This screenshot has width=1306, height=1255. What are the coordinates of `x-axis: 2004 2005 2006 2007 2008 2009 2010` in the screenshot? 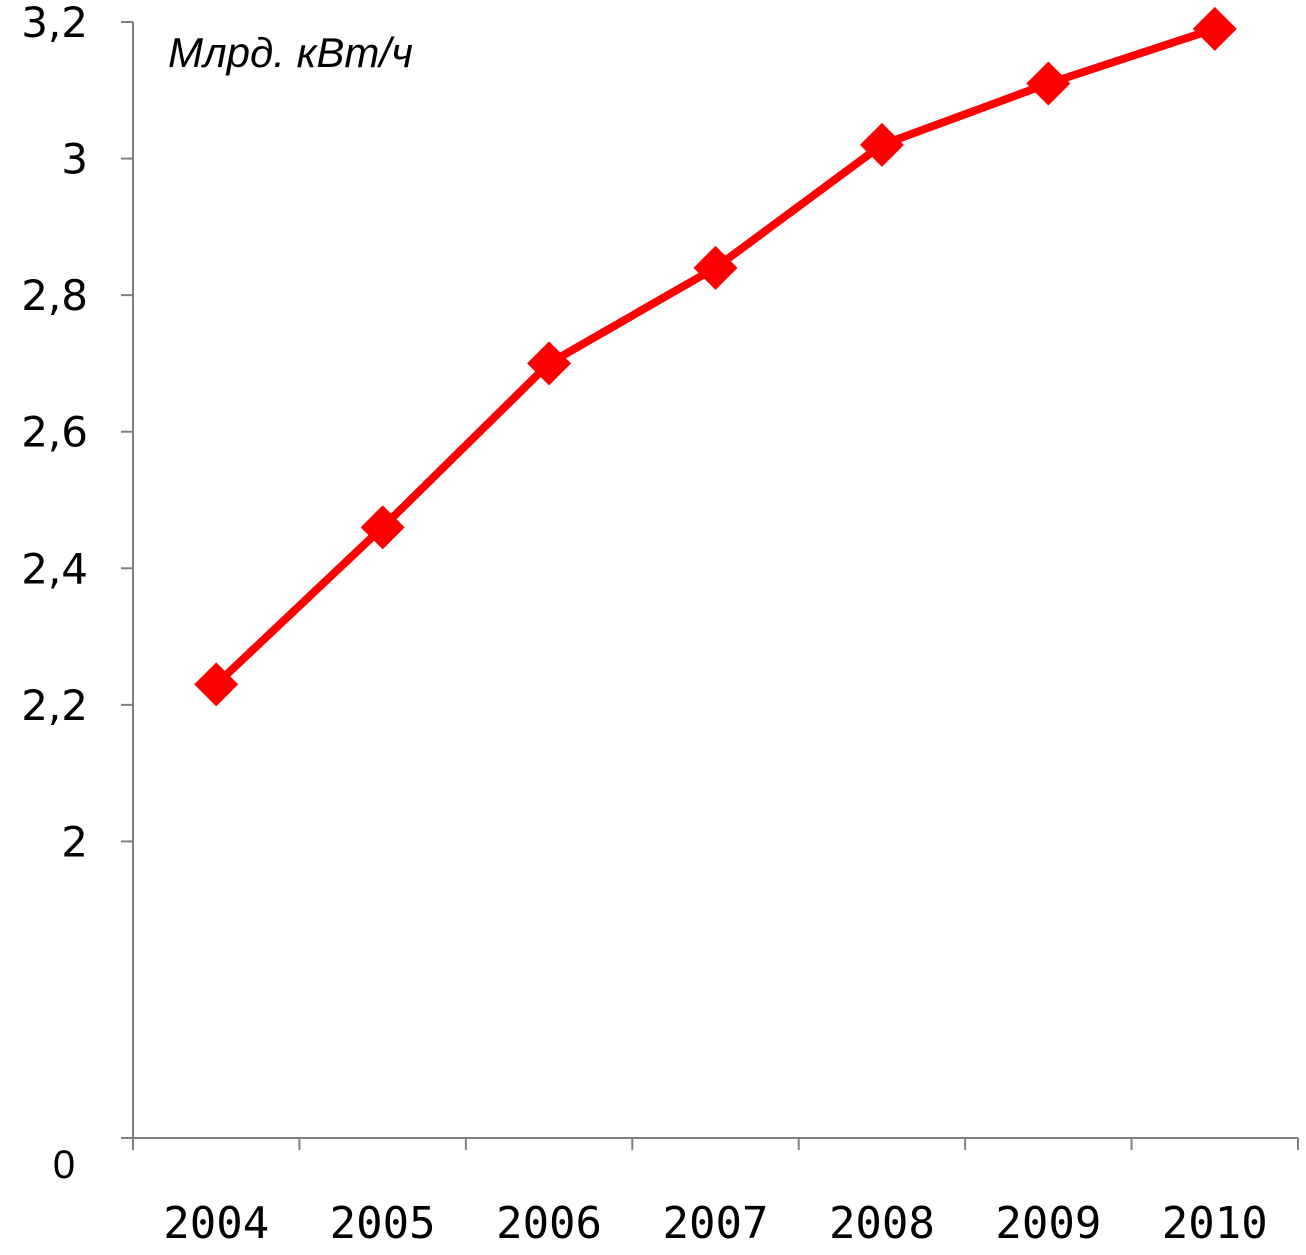 It's located at (710, 1193).